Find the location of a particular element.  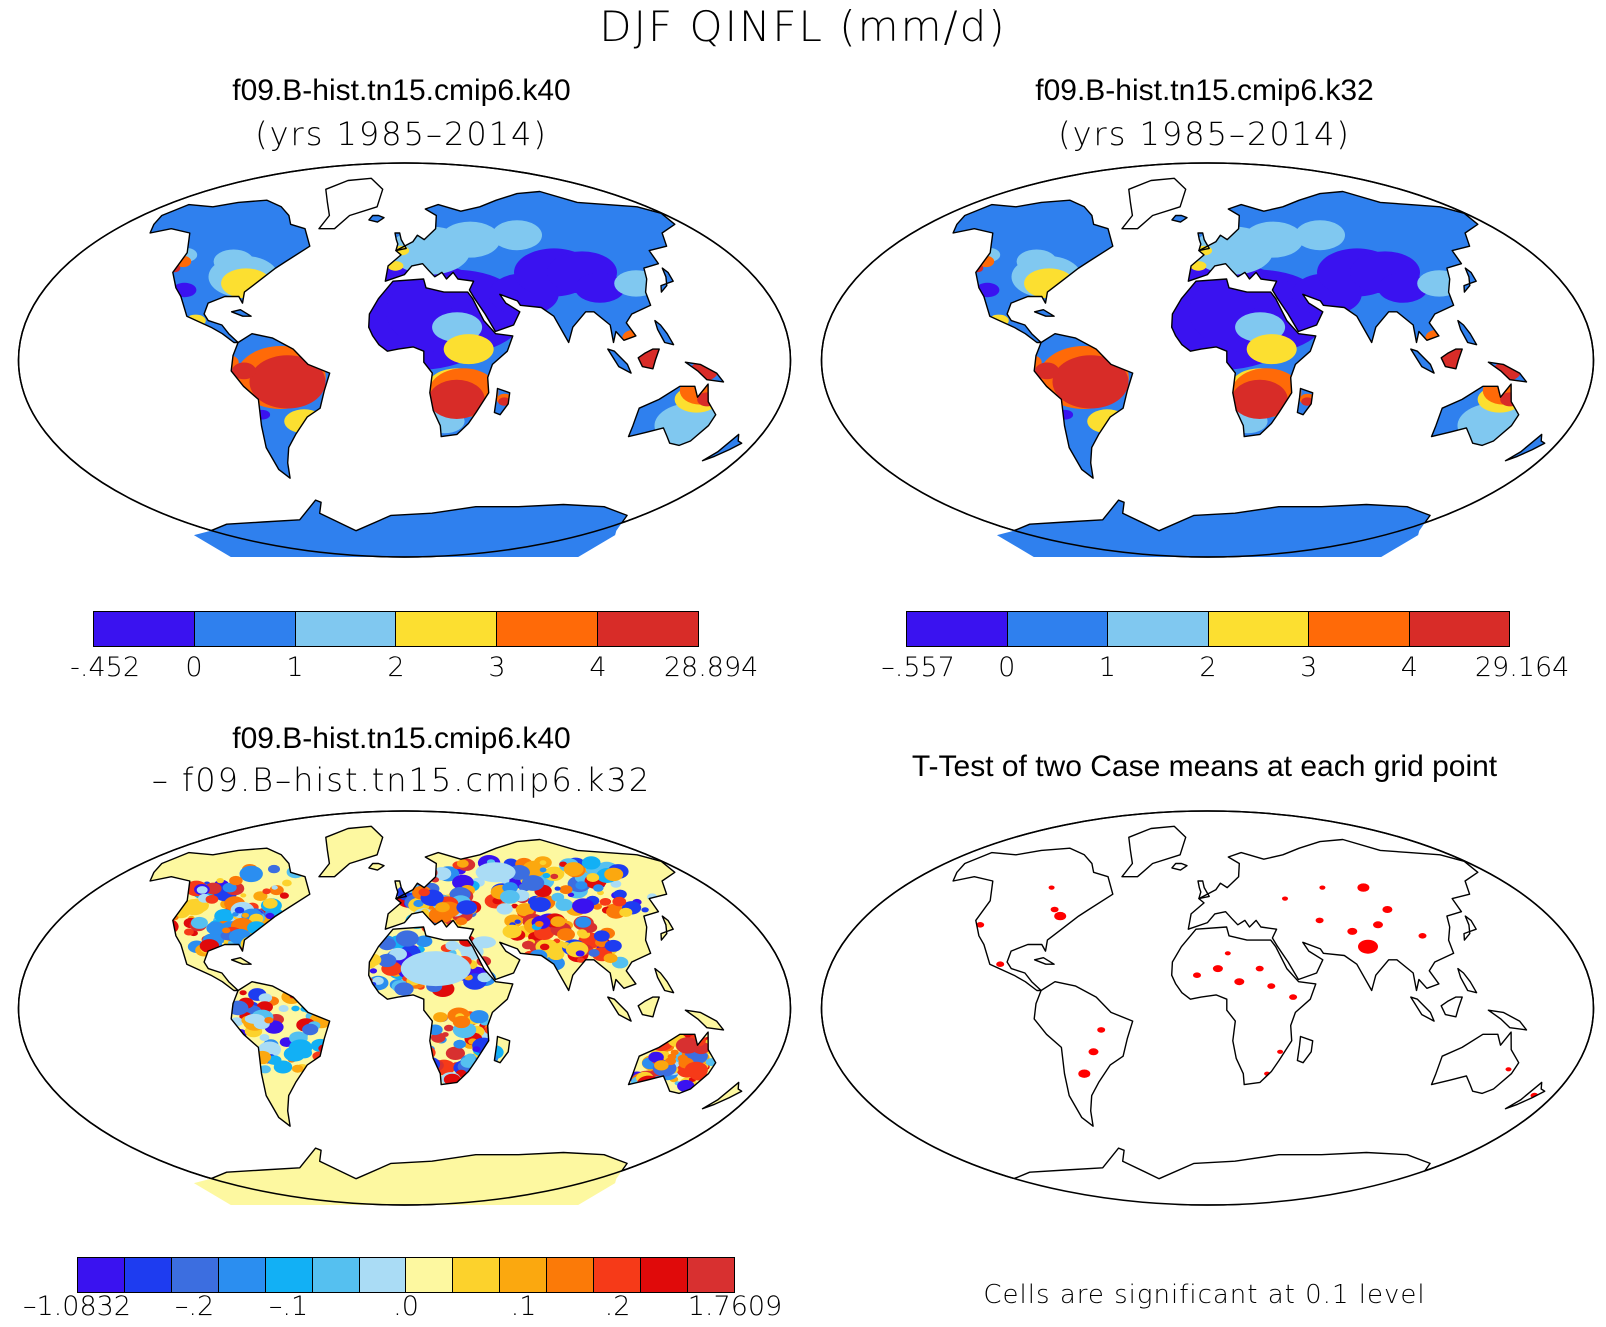

colorbar-k32-tick-label: 1 is located at coordinates (1107, 667).